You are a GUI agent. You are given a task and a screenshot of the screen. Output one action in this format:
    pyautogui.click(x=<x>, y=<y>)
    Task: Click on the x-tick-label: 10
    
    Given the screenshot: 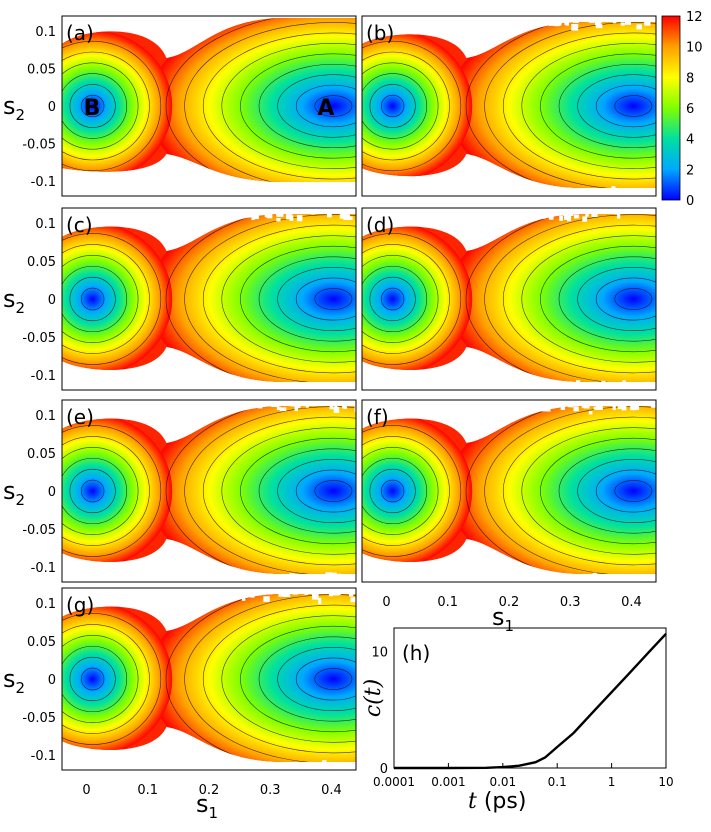 What is the action you would take?
    pyautogui.click(x=665, y=782)
    